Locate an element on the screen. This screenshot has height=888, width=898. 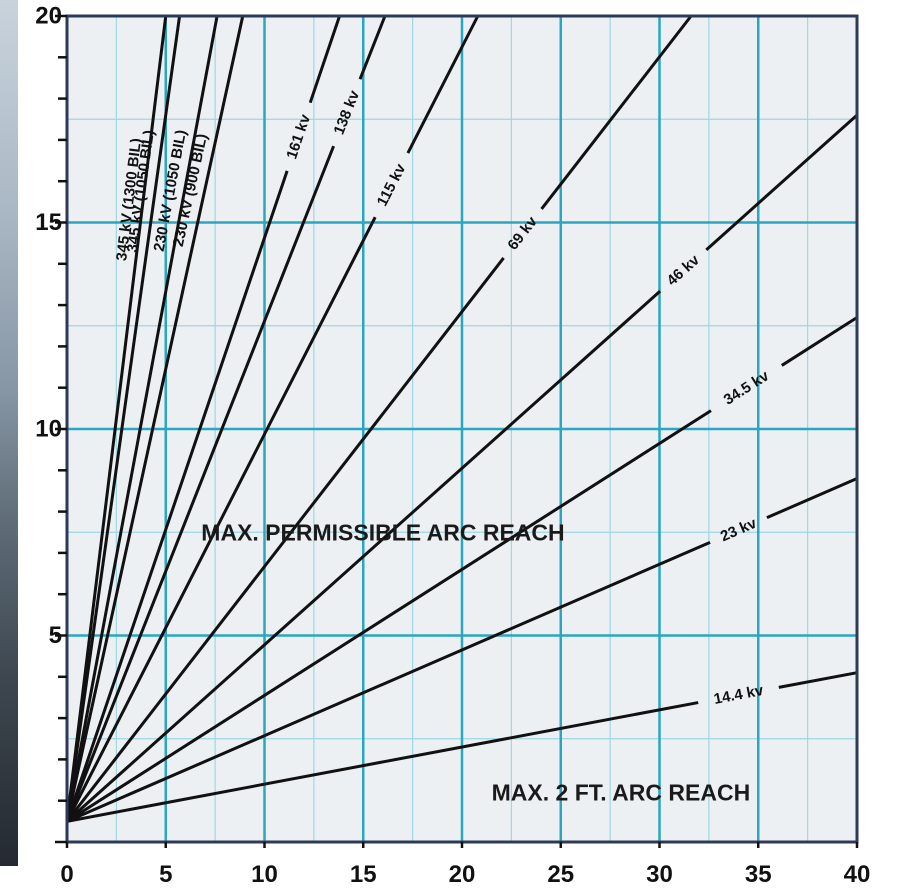
x-tick-label: 5 is located at coordinates (165, 874).